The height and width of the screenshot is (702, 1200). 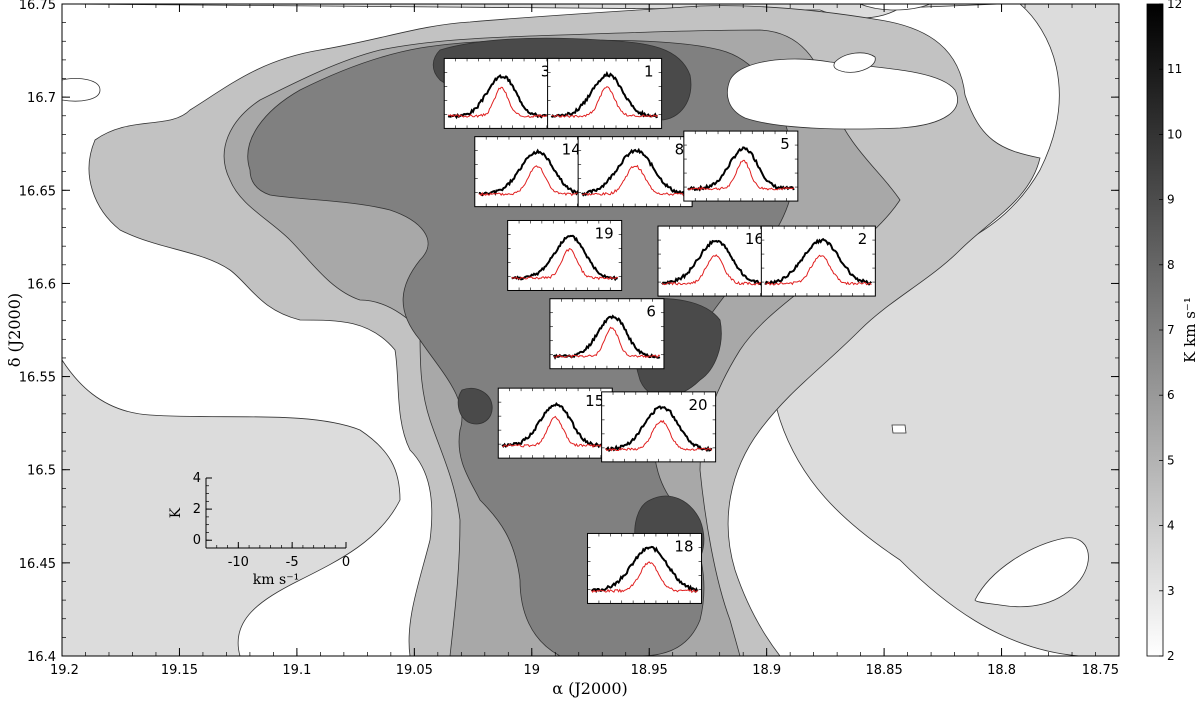 What do you see at coordinates (1171, 200) in the screenshot?
I see `colorbar-tick-label: 9` at bounding box center [1171, 200].